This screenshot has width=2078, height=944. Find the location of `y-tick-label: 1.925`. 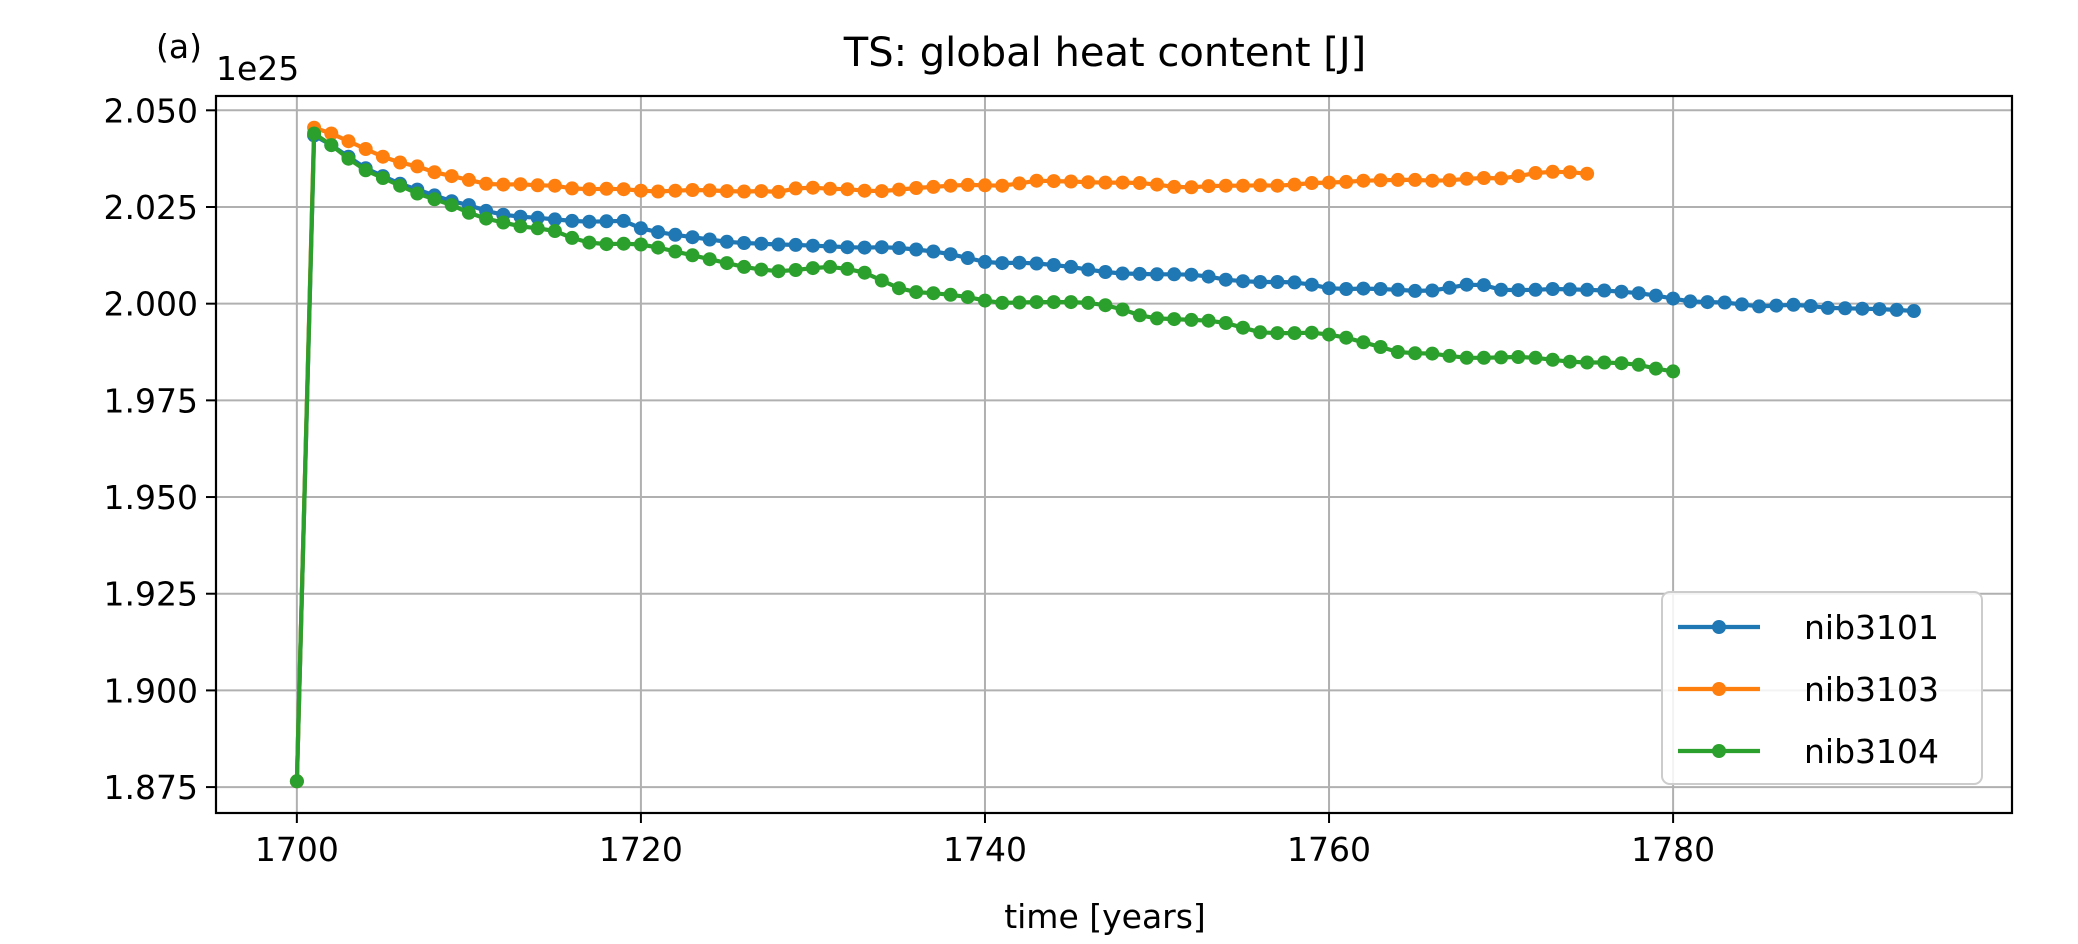

y-tick-label: 1.925 is located at coordinates (151, 594).